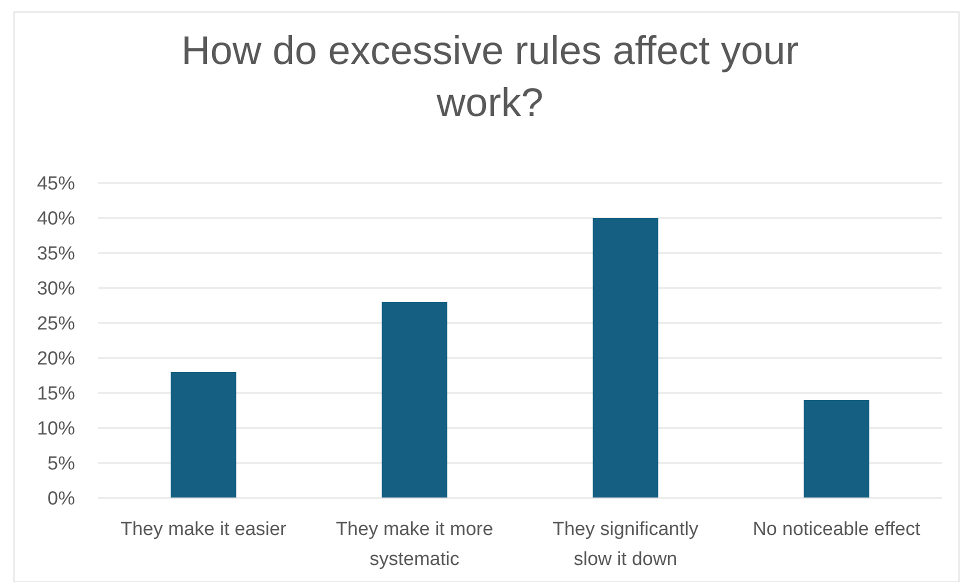 This screenshot has height=582, width=961. I want to click on y-tick-label: 0%, so click(62, 499).